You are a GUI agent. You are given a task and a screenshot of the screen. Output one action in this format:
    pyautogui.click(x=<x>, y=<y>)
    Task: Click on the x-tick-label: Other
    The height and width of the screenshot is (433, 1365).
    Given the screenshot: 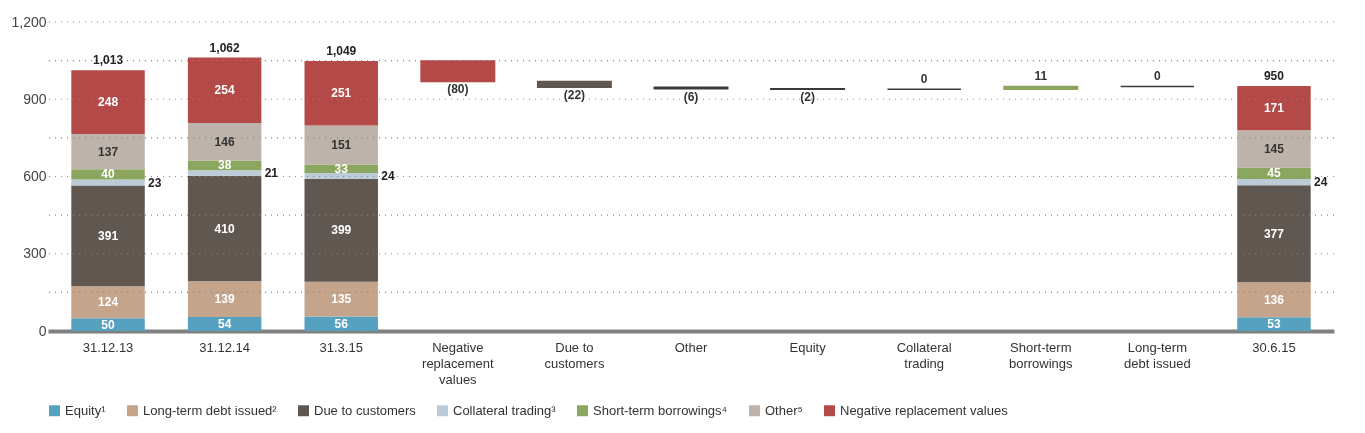 What is the action you would take?
    pyautogui.click(x=691, y=347)
    